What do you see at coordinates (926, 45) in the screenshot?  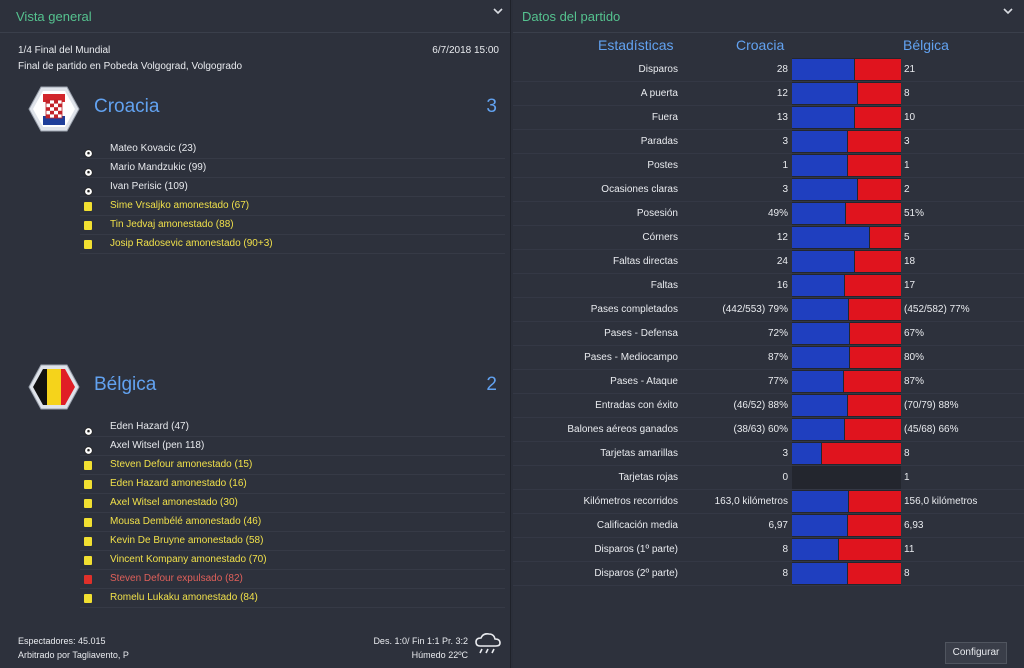 I see `away-column-header: Bélgica` at bounding box center [926, 45].